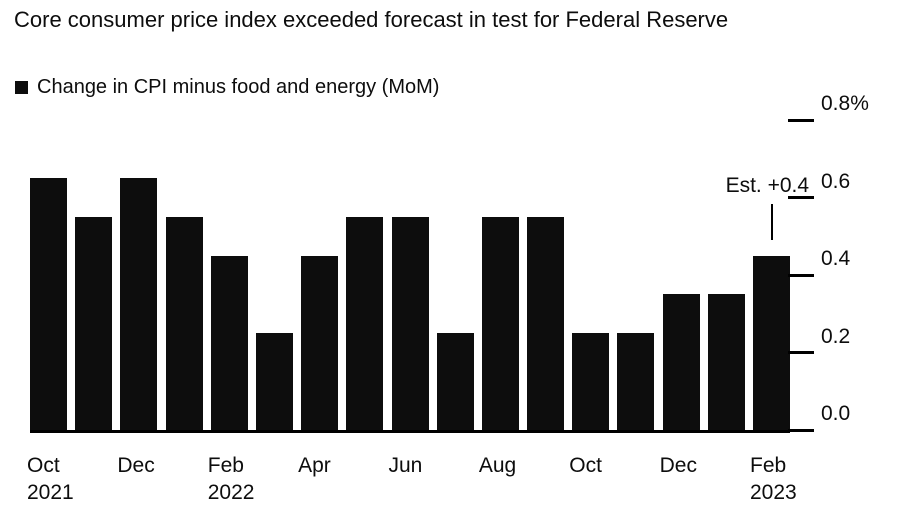 The image size is (900, 510). What do you see at coordinates (50, 493) in the screenshot?
I see `x-label-line: 2021` at bounding box center [50, 493].